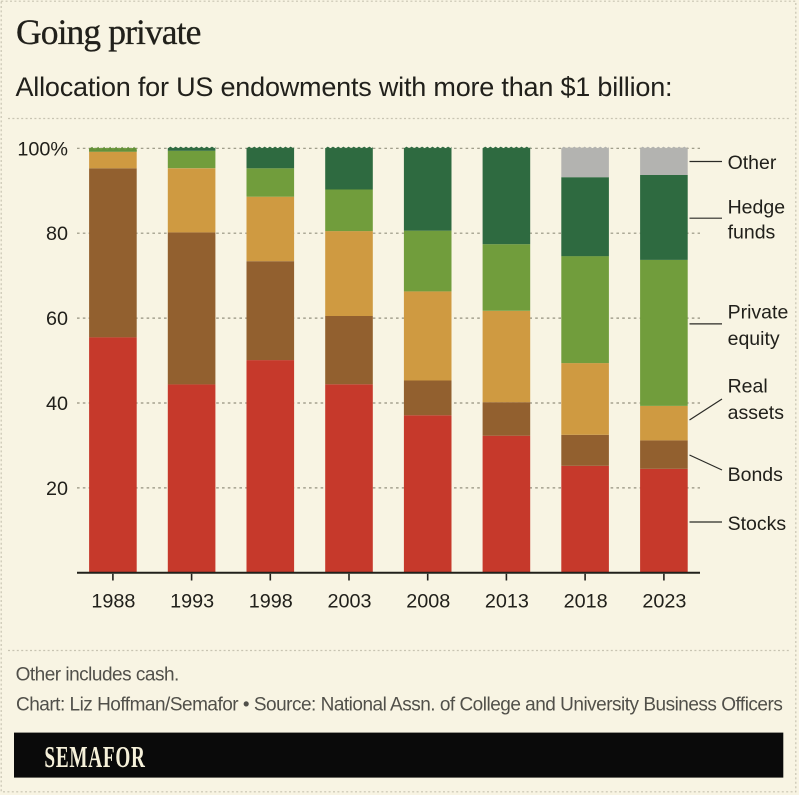 This screenshot has width=799, height=795. Describe the element at coordinates (758, 313) in the screenshot. I see `svg-text: Private` at that location.